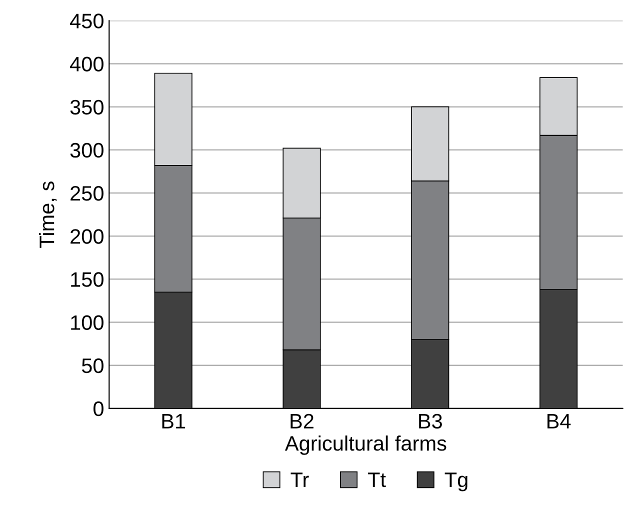  What do you see at coordinates (99, 408) in the screenshot?
I see `y-tick-label: 0` at bounding box center [99, 408].